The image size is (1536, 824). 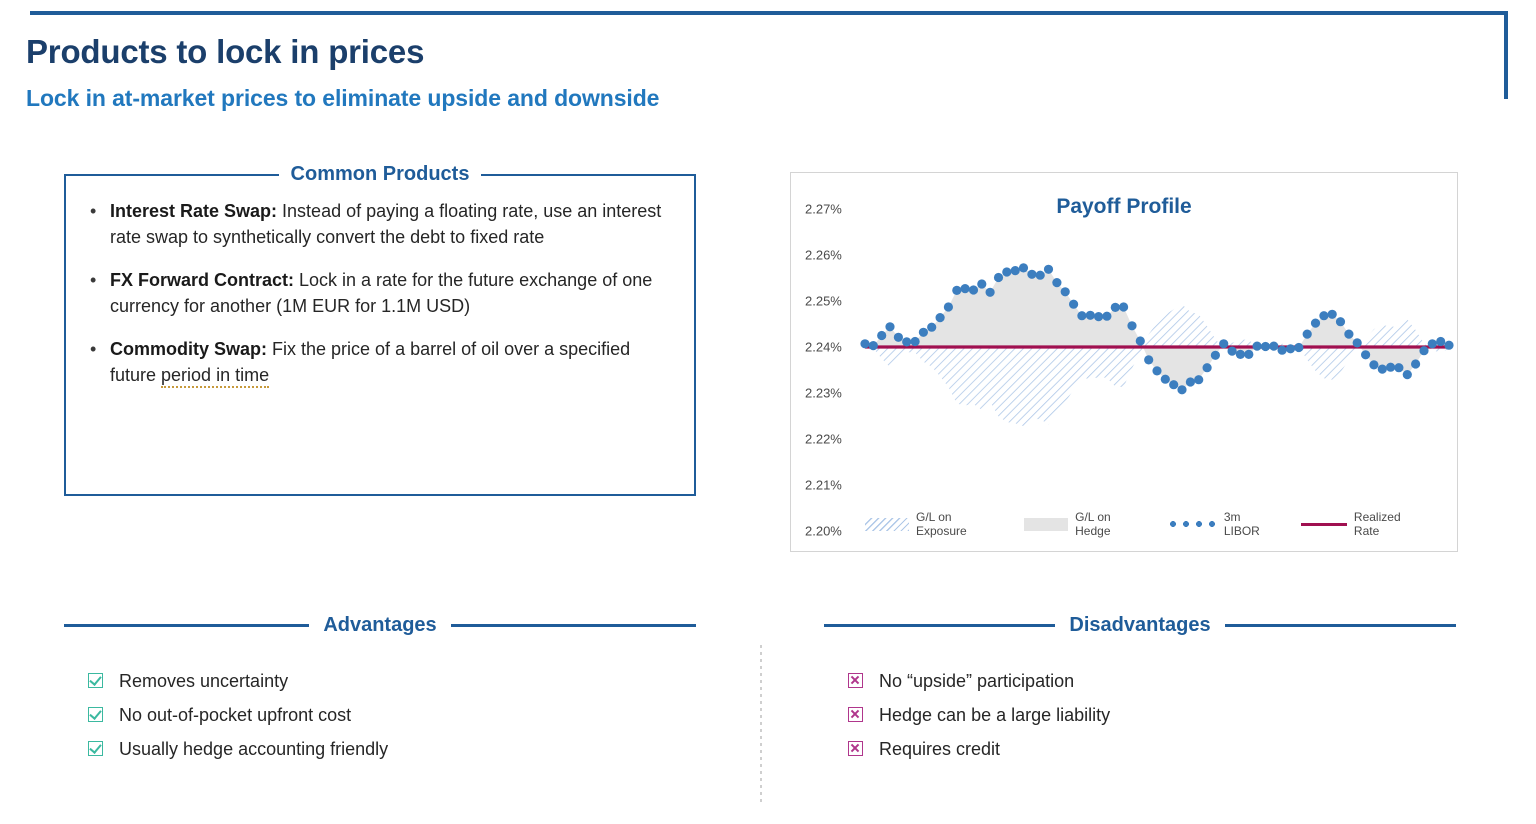 I want to click on right-border-rule, so click(x=1506, y=55).